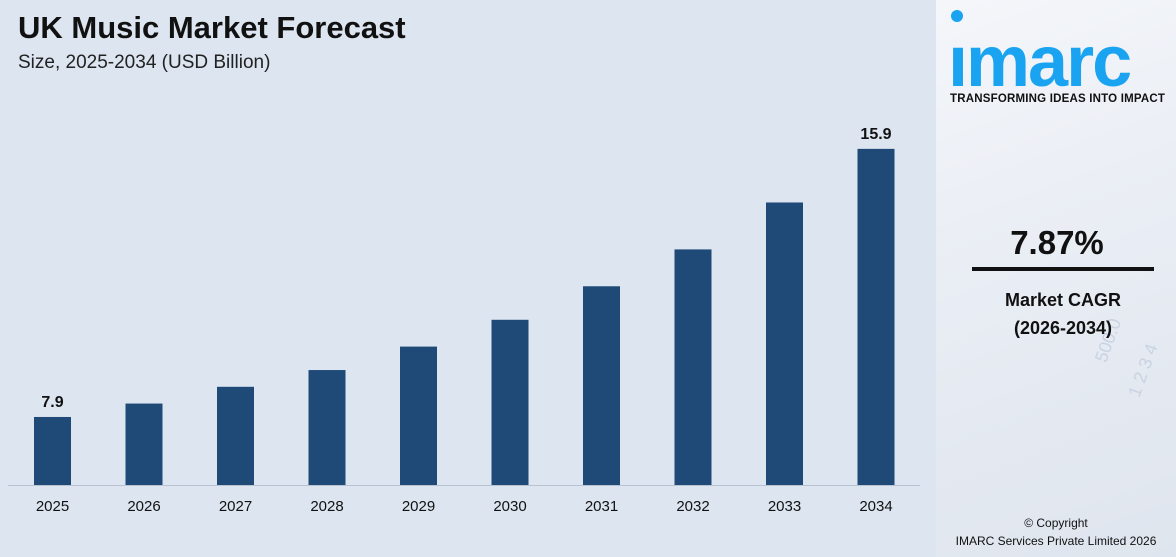  I want to click on x-tick-label: 2030, so click(509, 506).